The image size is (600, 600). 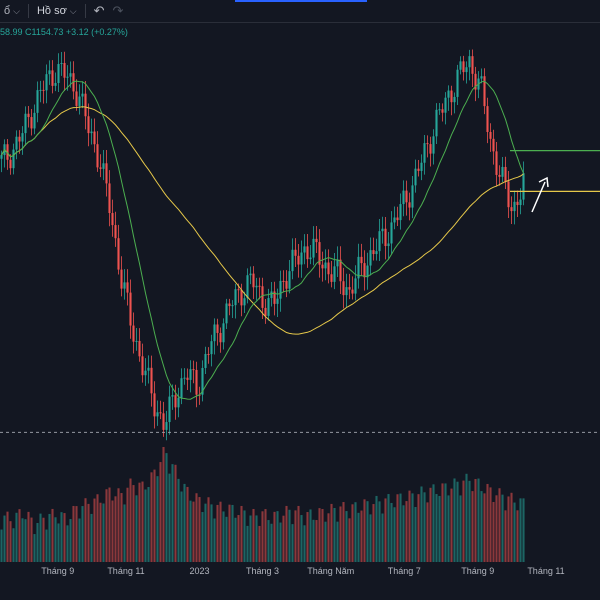 What do you see at coordinates (199, 571) in the screenshot?
I see `x-tick-label: 2023` at bounding box center [199, 571].